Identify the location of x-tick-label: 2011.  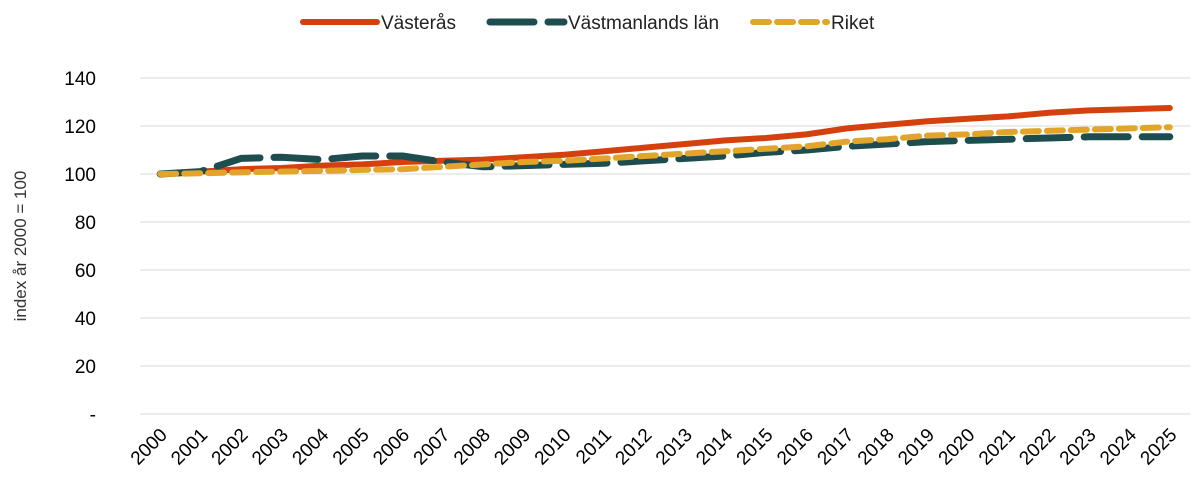
(594, 447).